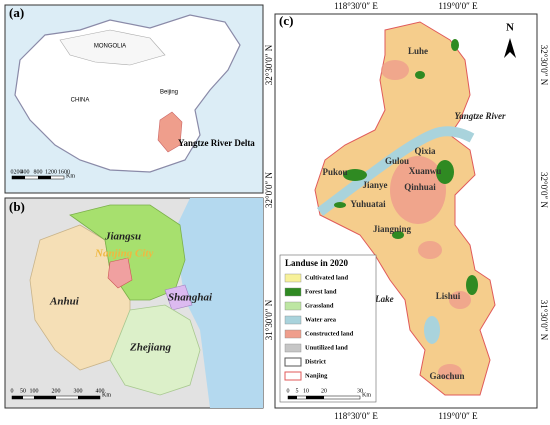  What do you see at coordinates (425, 171) in the screenshot?
I see `place-label: Xuanwu` at bounding box center [425, 171].